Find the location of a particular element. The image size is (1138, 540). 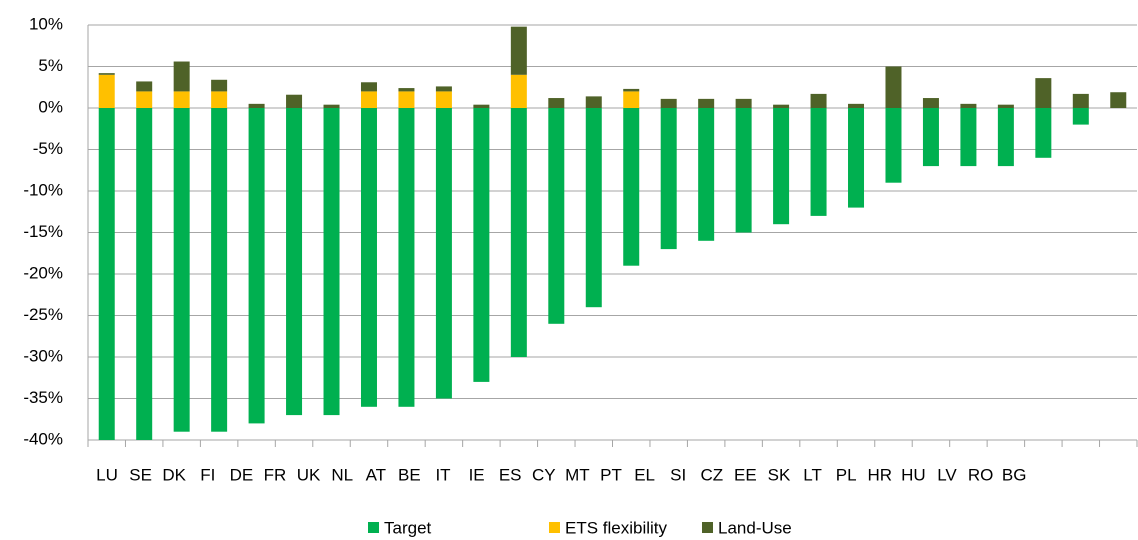

x-tick-label: IE is located at coordinates (477, 474).